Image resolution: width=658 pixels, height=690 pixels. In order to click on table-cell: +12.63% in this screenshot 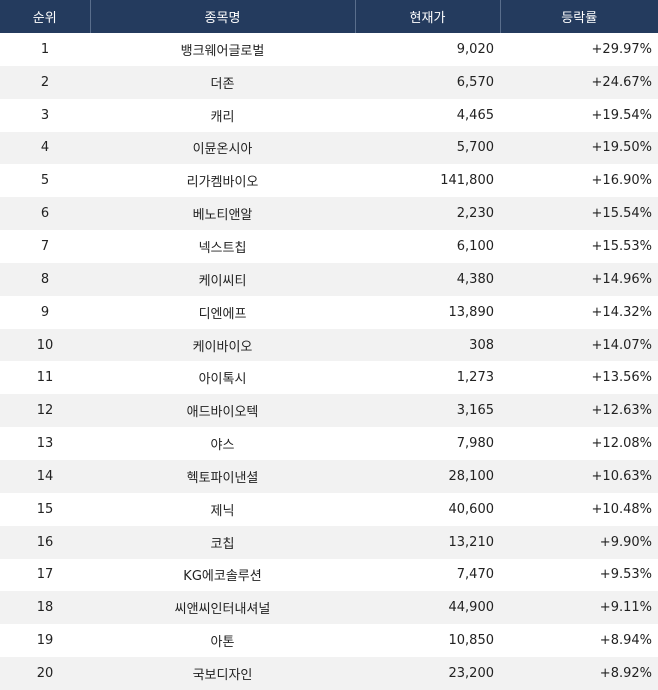, I will do `click(579, 411)`.